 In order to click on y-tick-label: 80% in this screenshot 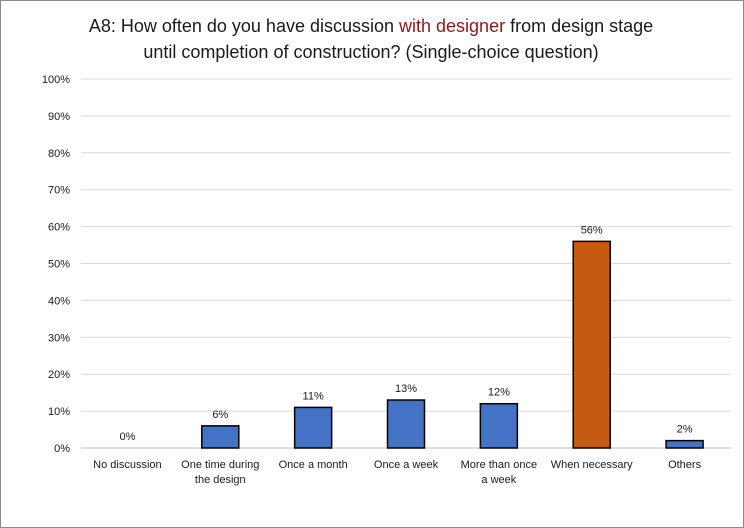, I will do `click(59, 154)`.